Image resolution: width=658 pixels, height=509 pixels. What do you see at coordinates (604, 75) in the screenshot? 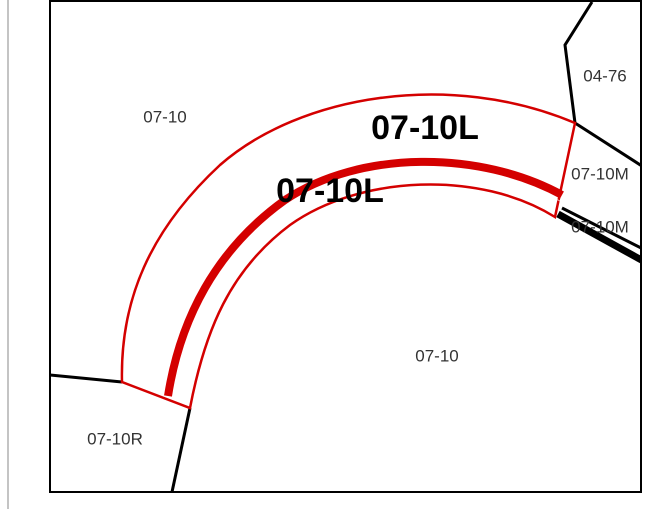
I see `parcel-label: 04-76` at bounding box center [604, 75].